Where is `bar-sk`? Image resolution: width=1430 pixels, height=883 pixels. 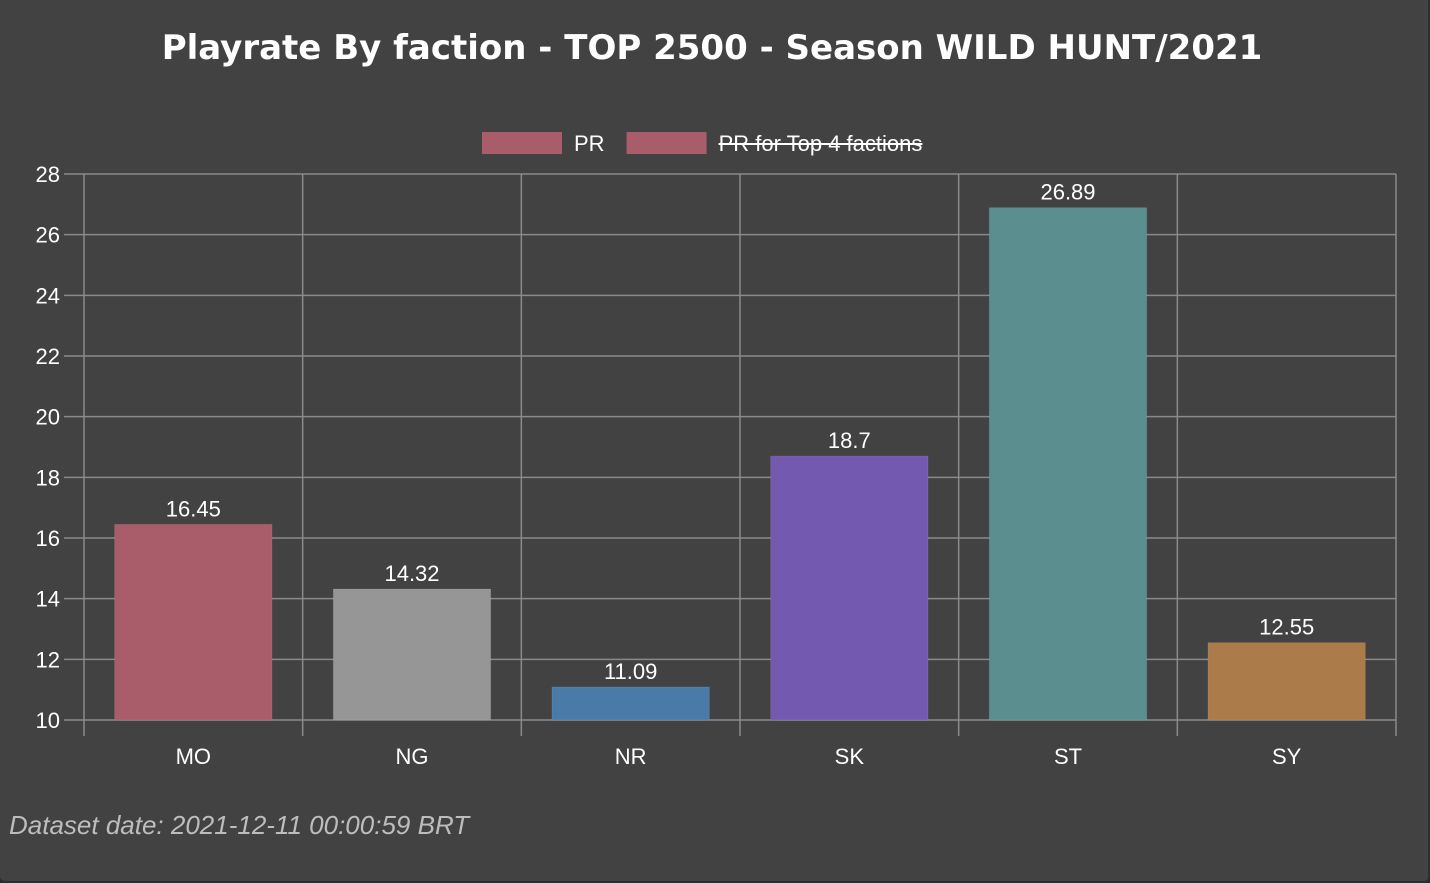
bar-sk is located at coordinates (849, 588).